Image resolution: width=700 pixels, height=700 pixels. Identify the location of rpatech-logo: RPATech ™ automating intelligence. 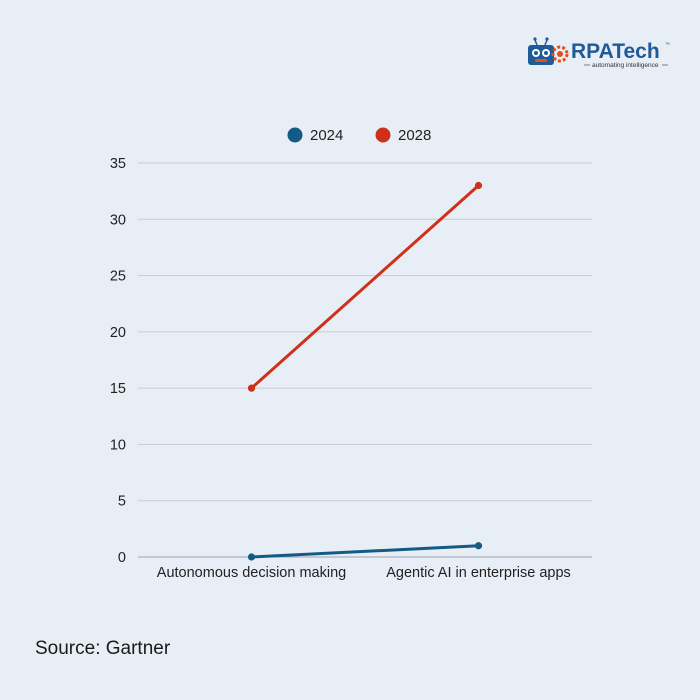
(599, 53).